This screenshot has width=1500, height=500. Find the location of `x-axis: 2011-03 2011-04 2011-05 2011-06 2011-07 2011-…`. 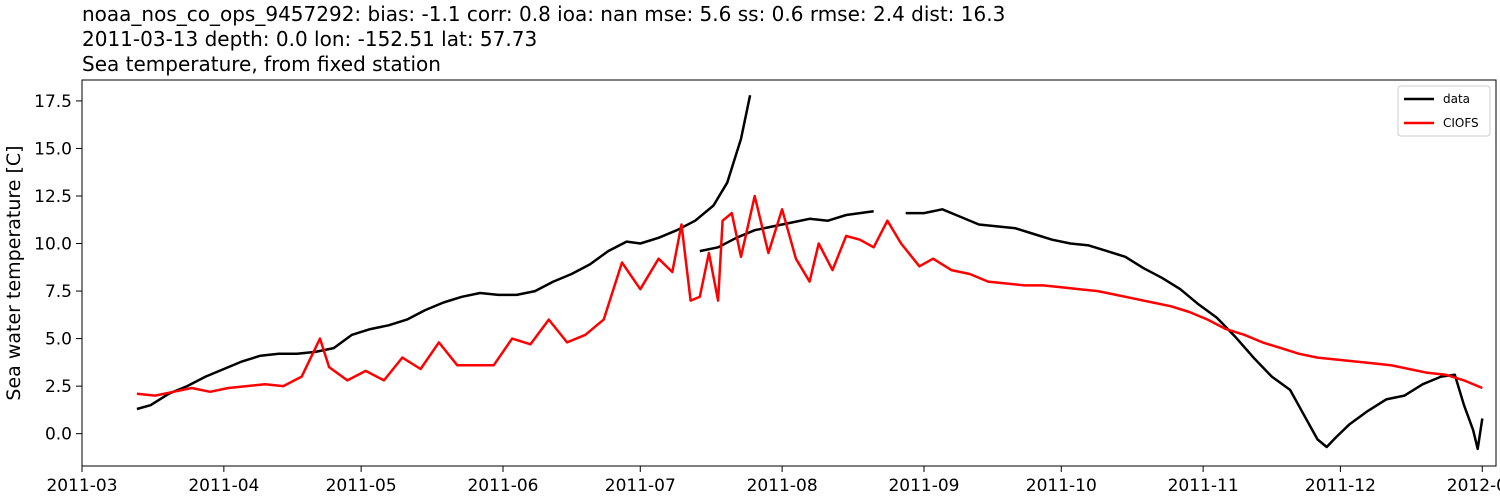

x-axis: 2011-03 2011-04 2011-05 2011-06 2011-07 2011-… is located at coordinates (773, 481).